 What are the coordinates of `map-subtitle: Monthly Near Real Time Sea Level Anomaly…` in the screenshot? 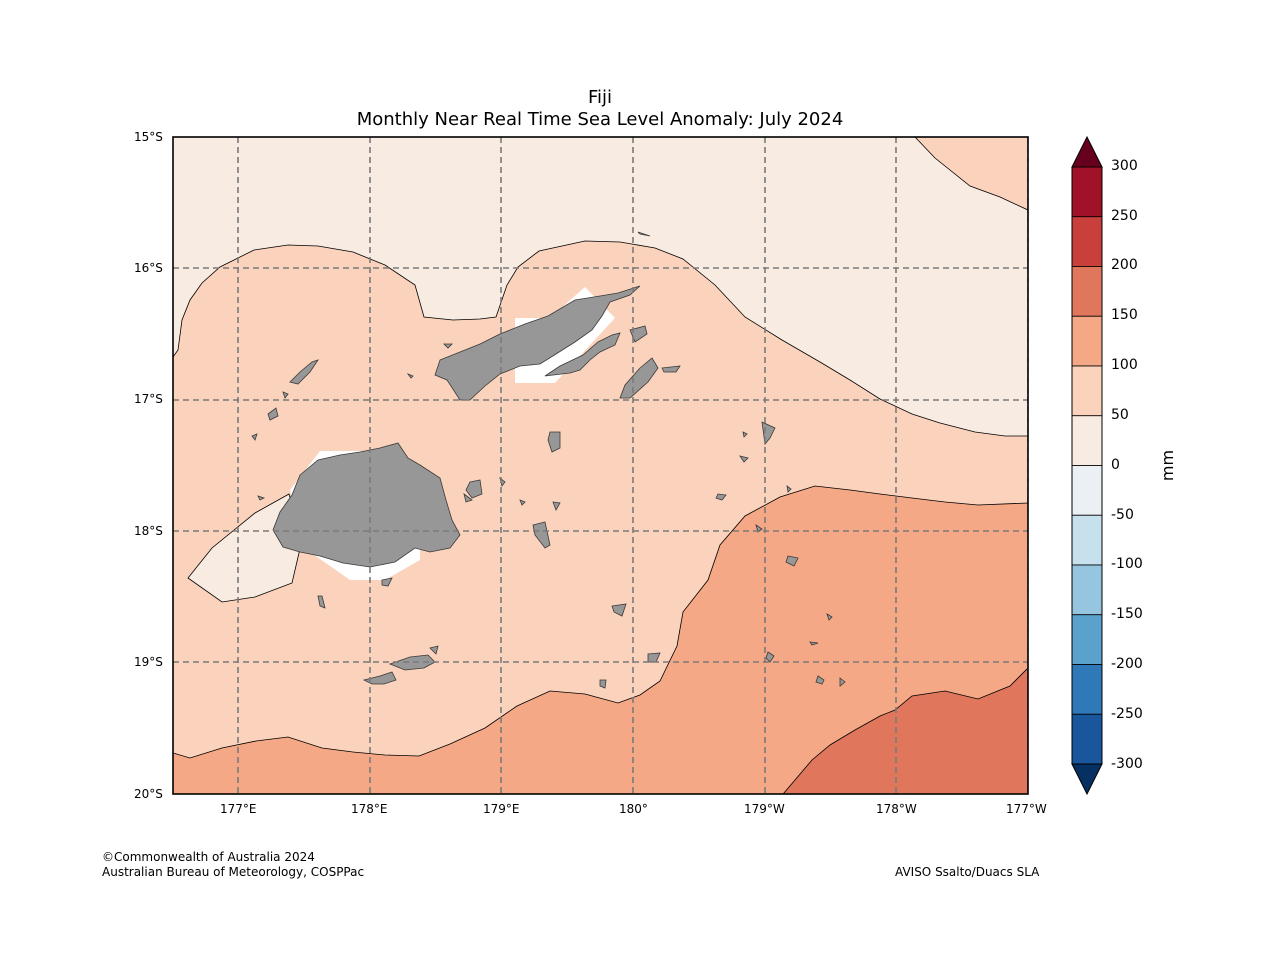 It's located at (600, 119).